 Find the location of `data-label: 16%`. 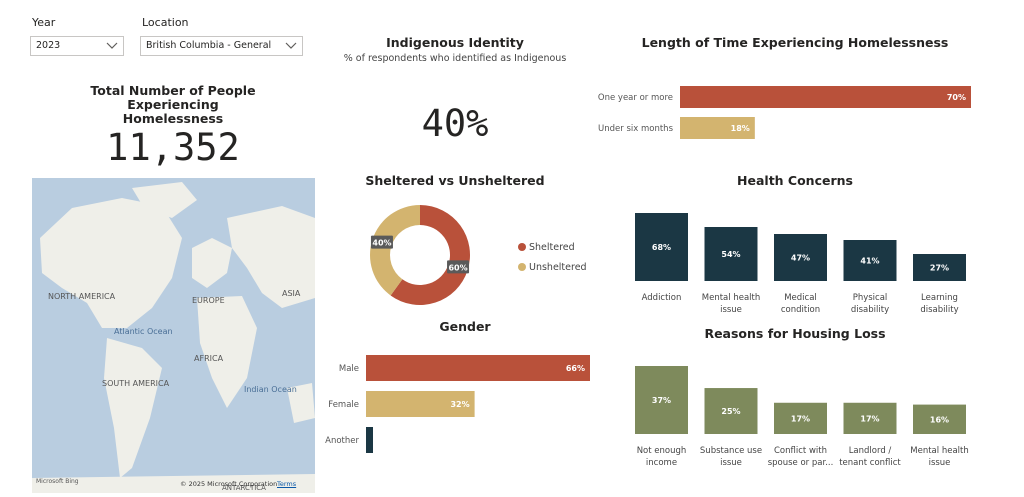

data-label: 16% is located at coordinates (939, 419).